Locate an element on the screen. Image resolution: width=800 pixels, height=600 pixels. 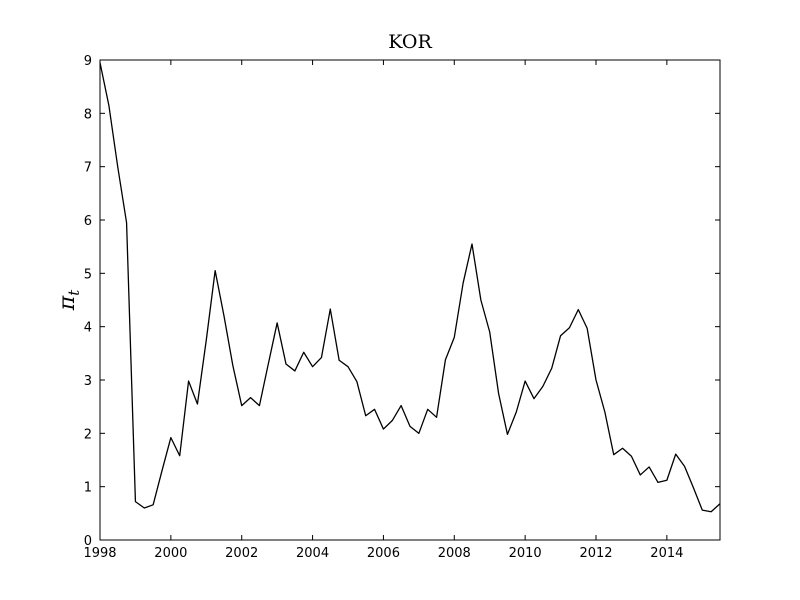
y-tick-label: 2 is located at coordinates (88, 434).